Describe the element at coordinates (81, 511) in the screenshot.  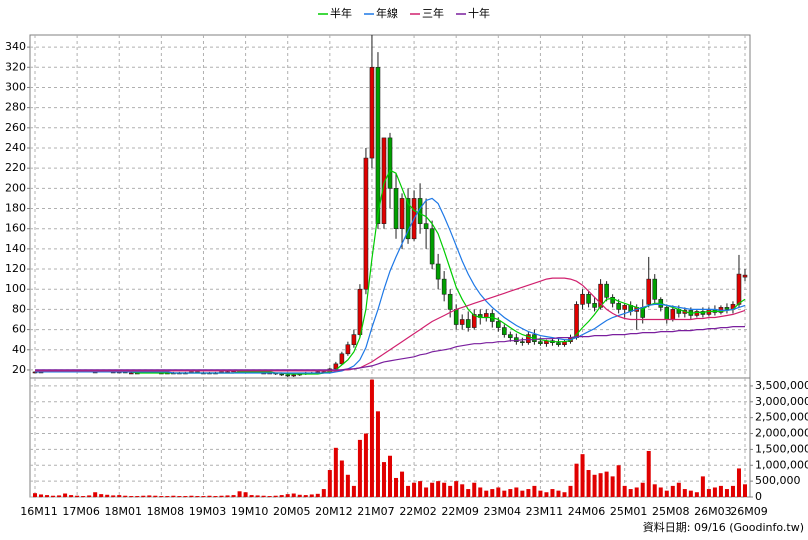
I see `x-tick-label: 17M06` at that location.